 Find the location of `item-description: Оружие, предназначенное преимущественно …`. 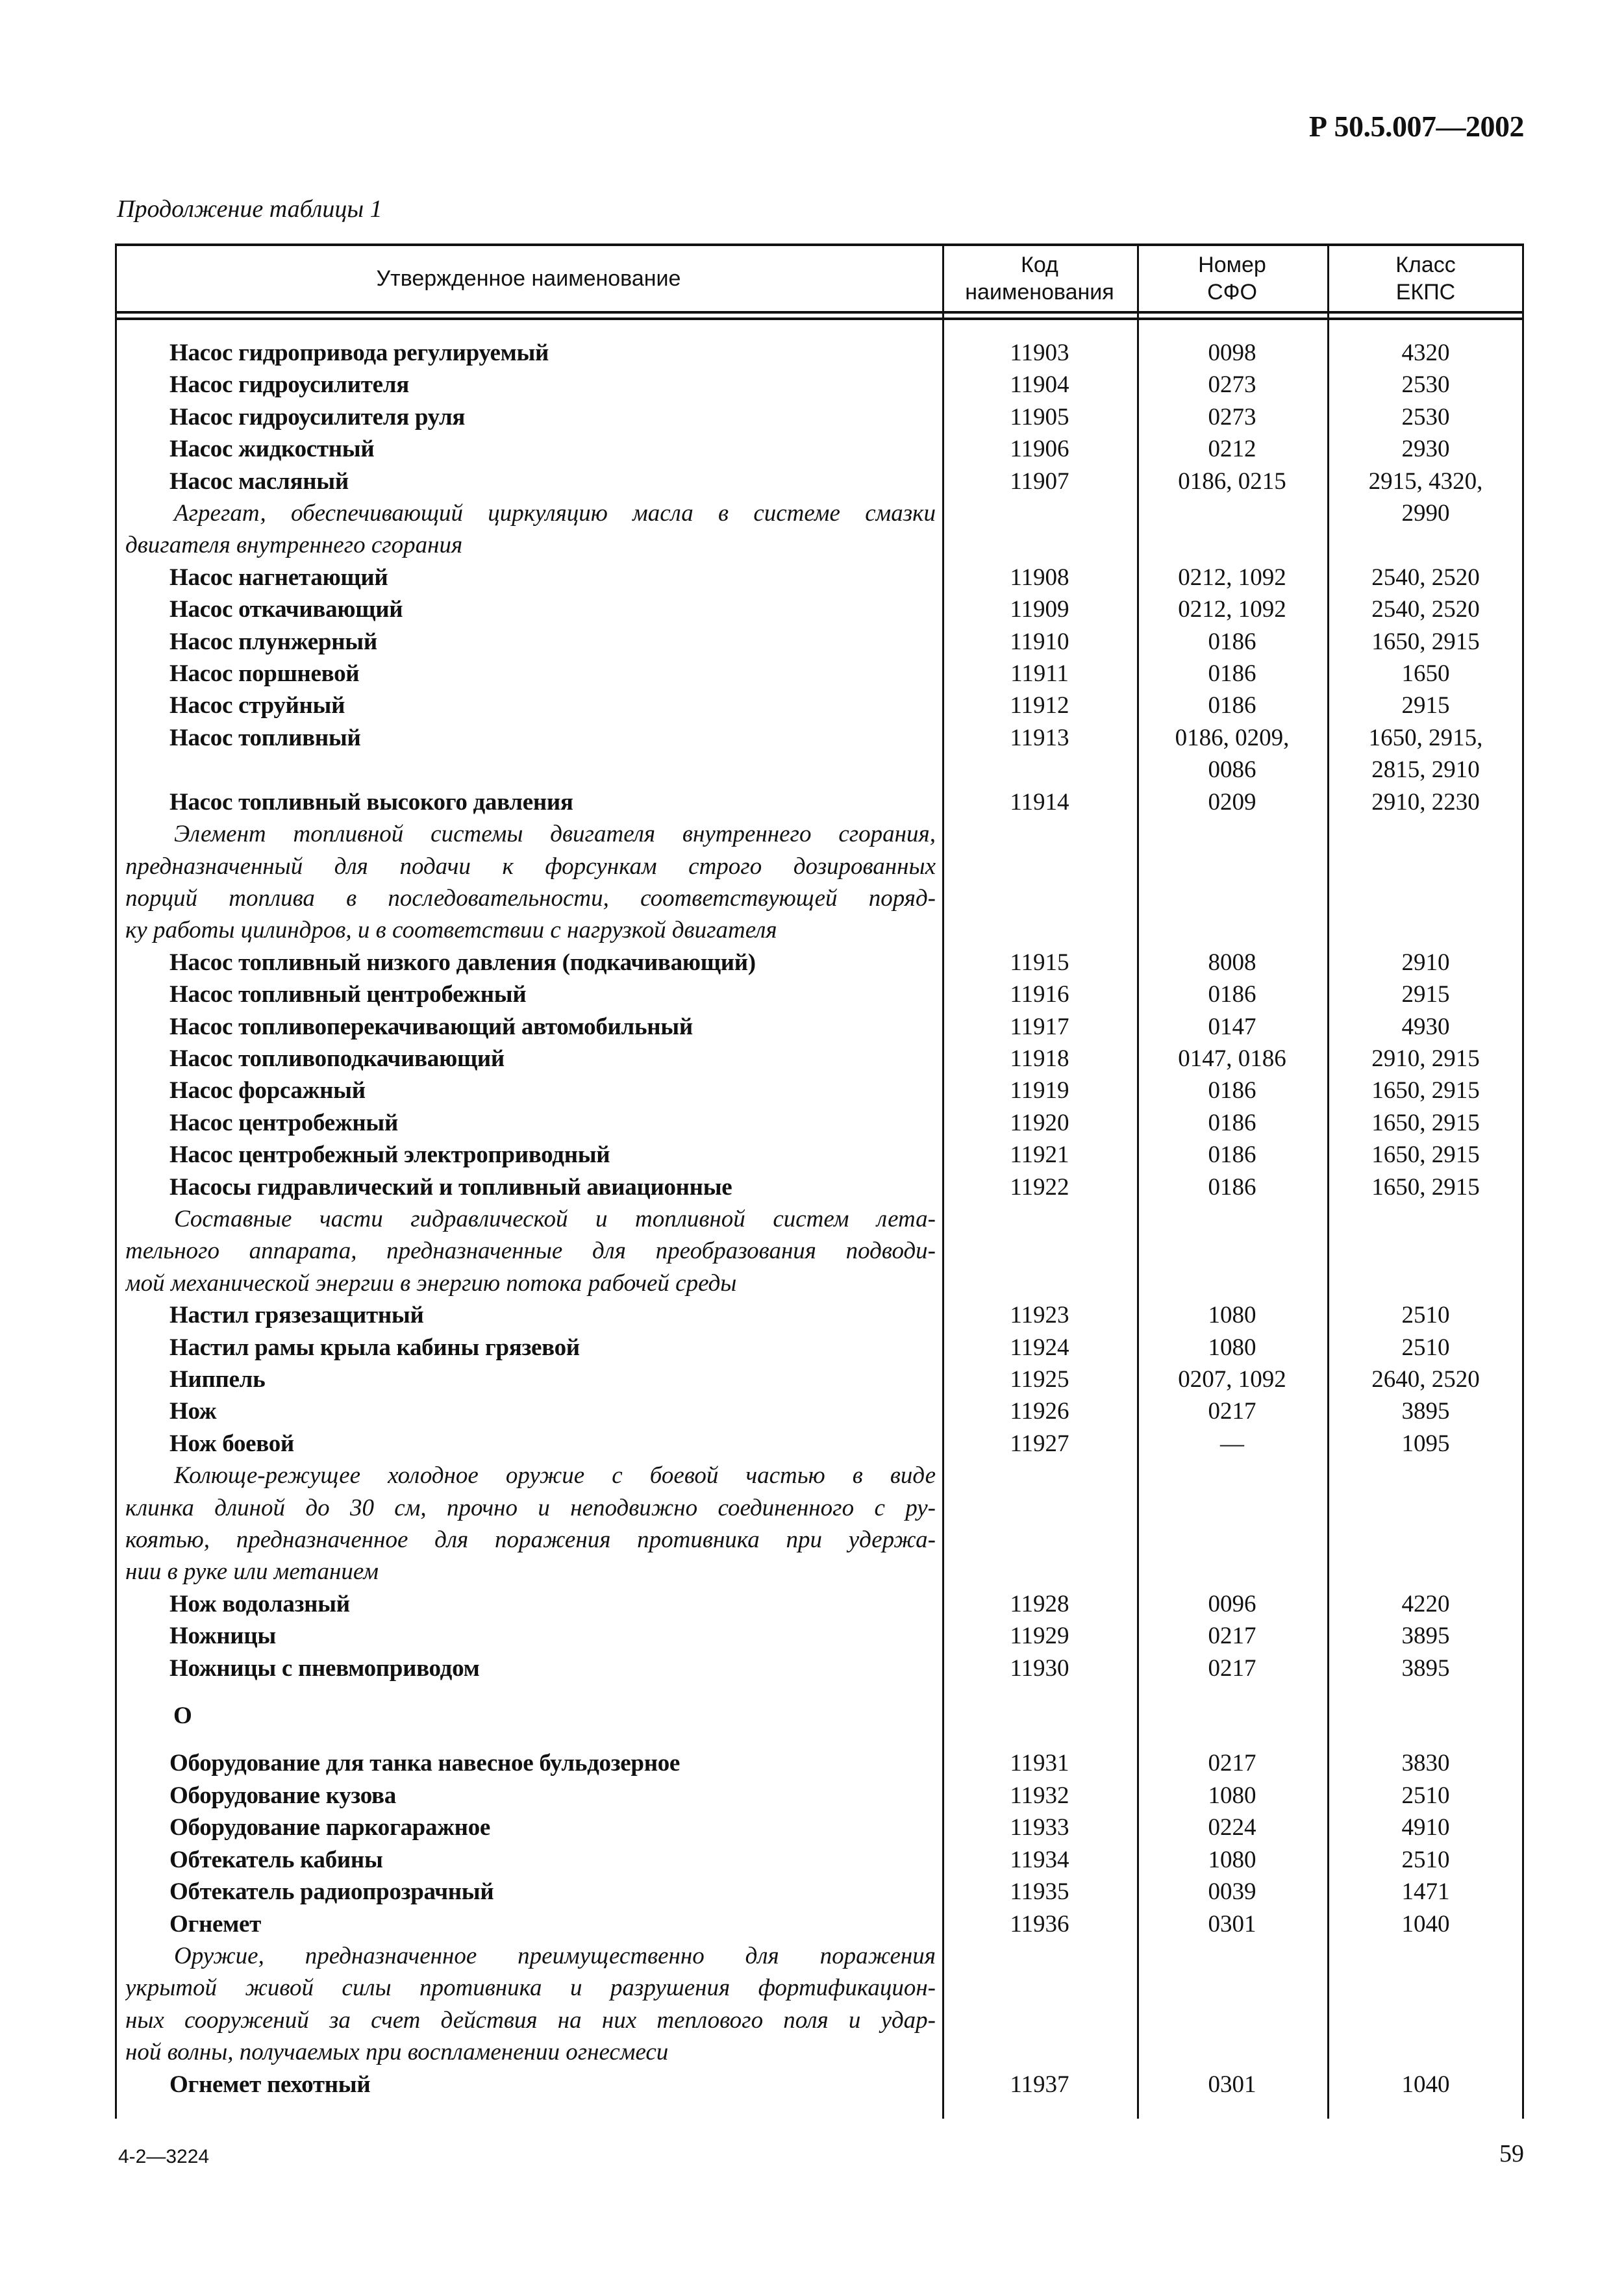

item-description: Оружие, предназначенное преимущественно … is located at coordinates (528, 2005).